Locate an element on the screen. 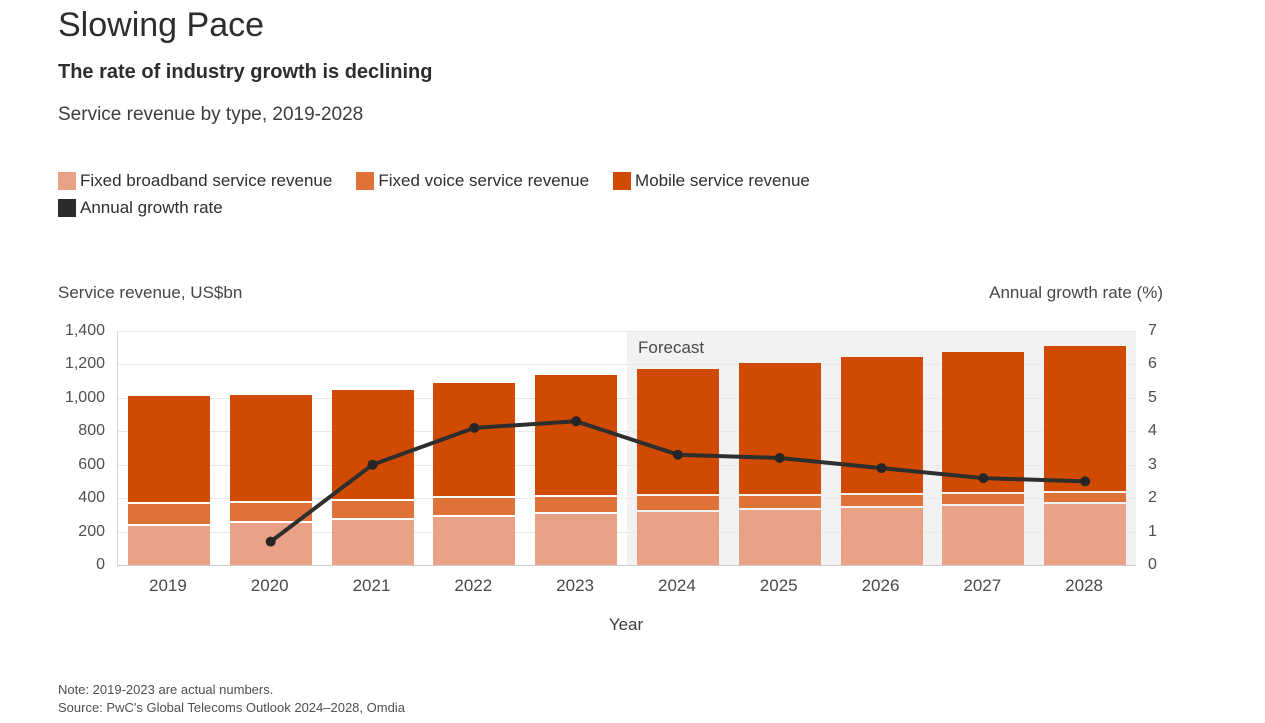 Image resolution: width=1265 pixels, height=723 pixels. legend-item-mobile: Mobile service revenue is located at coordinates (711, 181).